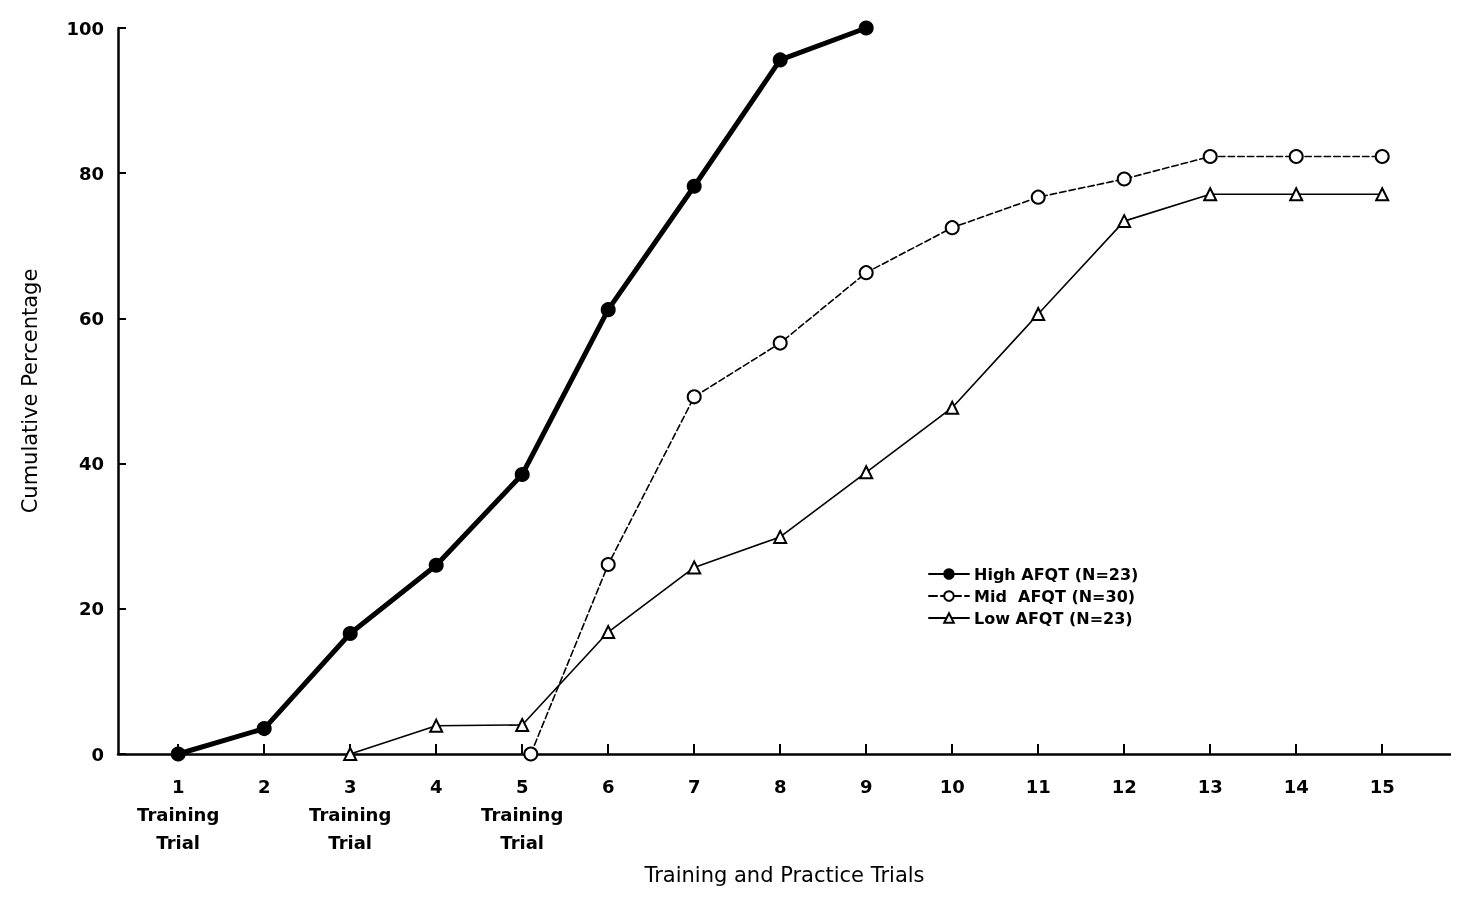  What do you see at coordinates (29, 391) in the screenshot?
I see `y-axis-title: Cumulative Percentage` at bounding box center [29, 391].